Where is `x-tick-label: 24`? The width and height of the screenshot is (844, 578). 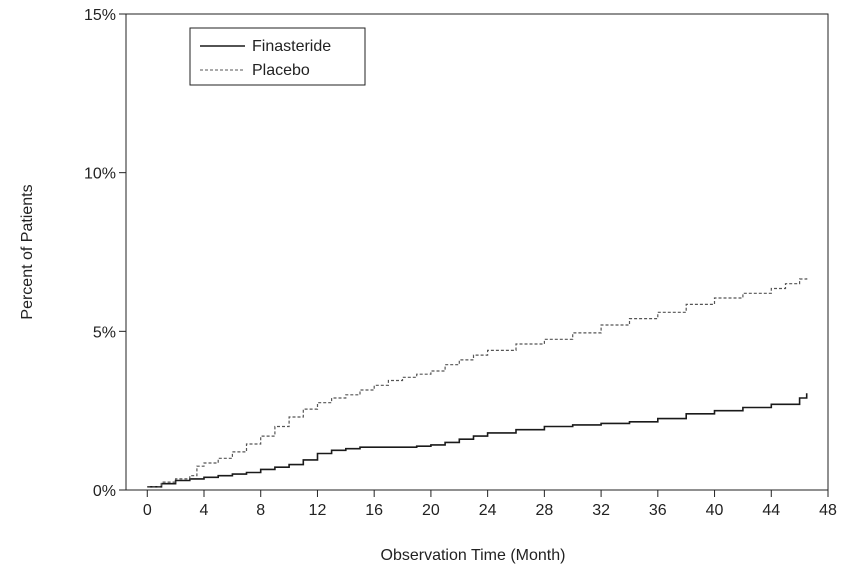 x-tick-label: 24 is located at coordinates (488, 510).